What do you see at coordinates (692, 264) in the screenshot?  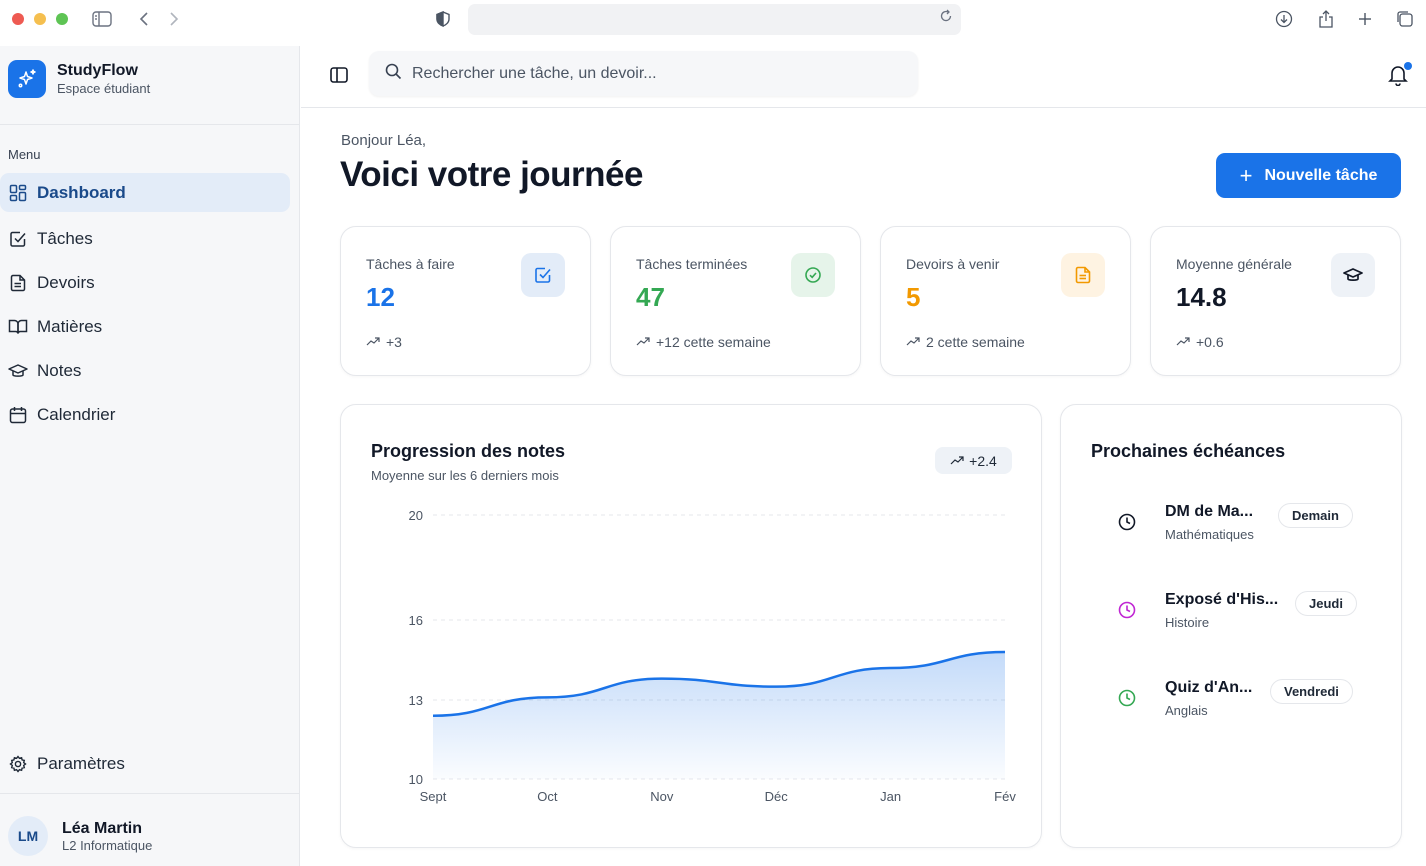 I see `stat-label: Tâches terminées` at bounding box center [692, 264].